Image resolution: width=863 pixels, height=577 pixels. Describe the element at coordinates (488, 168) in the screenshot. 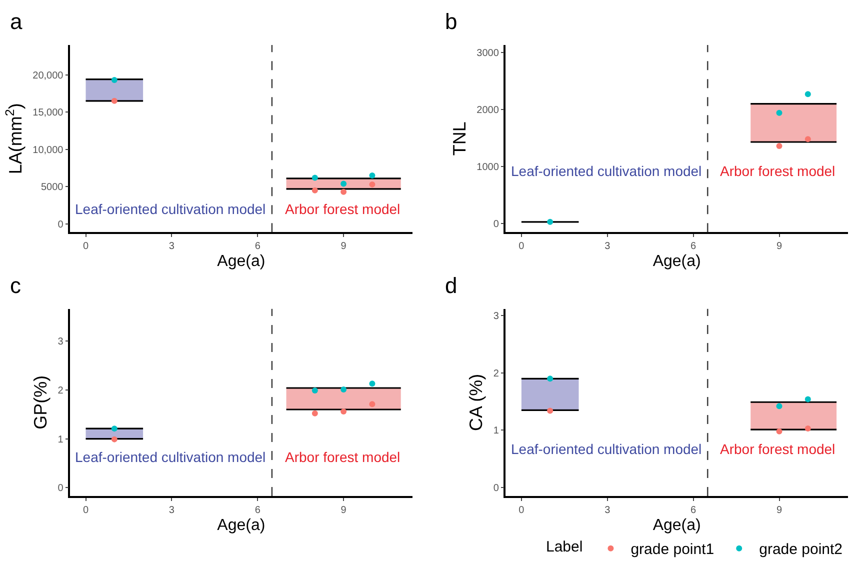

I see `y-tick-label: 1000` at that location.